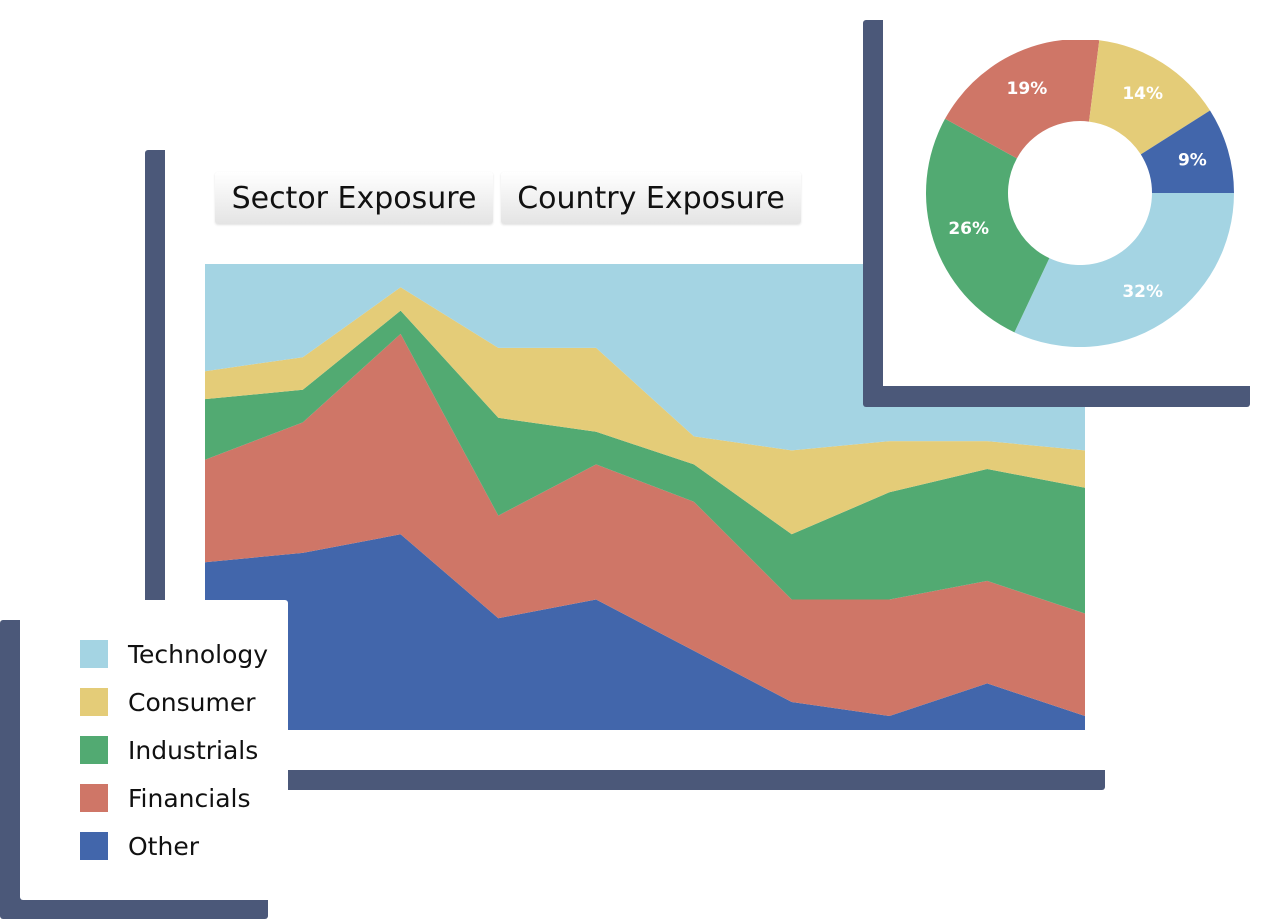 Image resolution: width=1270 pixels, height=920 pixels. I want to click on donut-slice-industrials, so click(988, 225).